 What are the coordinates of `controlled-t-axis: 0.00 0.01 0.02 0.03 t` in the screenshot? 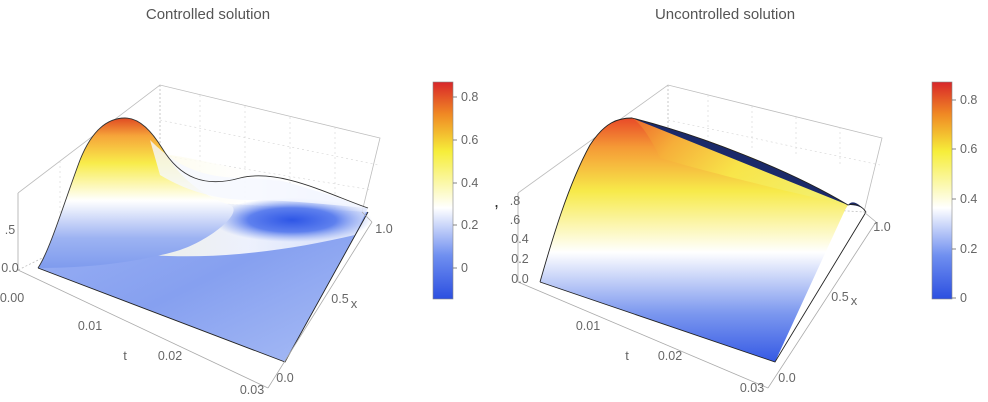 It's located at (132, 344).